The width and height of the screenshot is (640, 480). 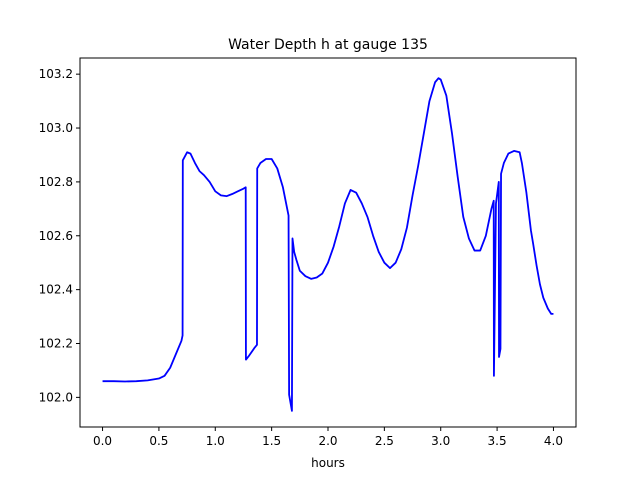 What do you see at coordinates (328, 463) in the screenshot?
I see `x-axis-label: hours` at bounding box center [328, 463].